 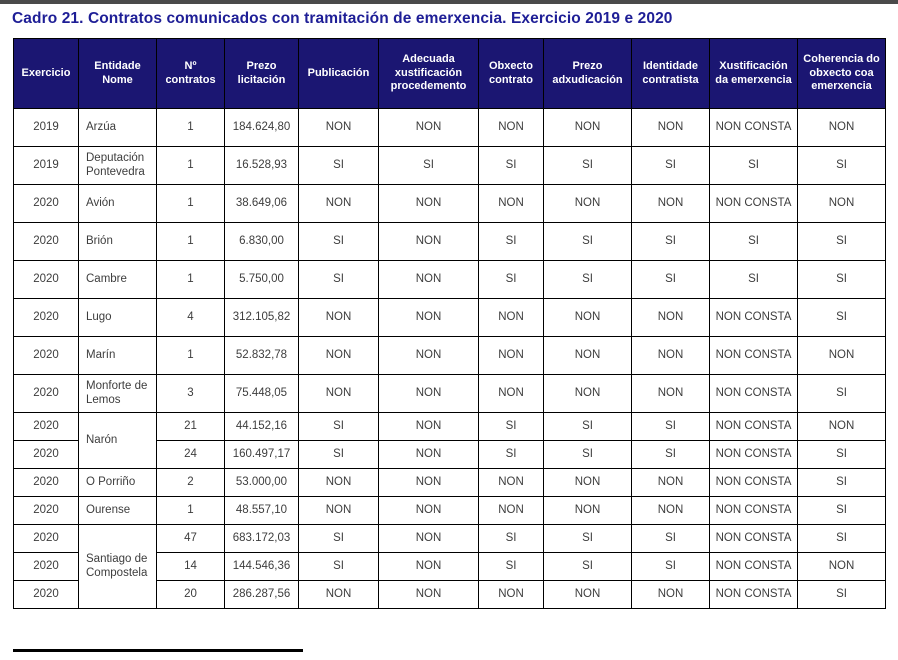 What do you see at coordinates (117, 279) in the screenshot?
I see `cell-entidade: Cambre` at bounding box center [117, 279].